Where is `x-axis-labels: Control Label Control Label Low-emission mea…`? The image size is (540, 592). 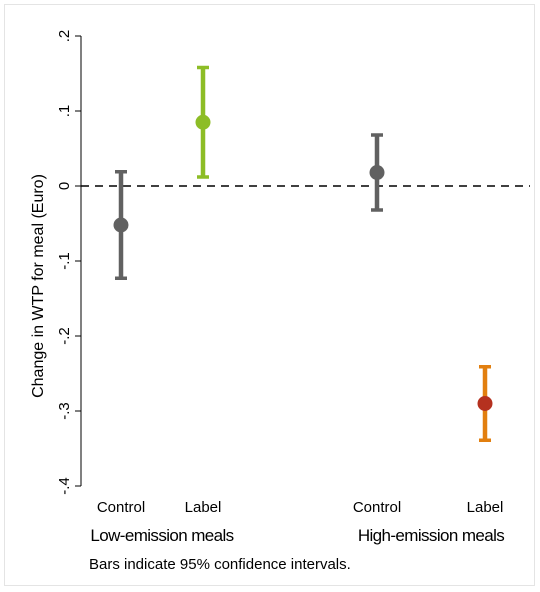
x-axis-labels: Control Label Control Label Low-emission mea… is located at coordinates (297, 522).